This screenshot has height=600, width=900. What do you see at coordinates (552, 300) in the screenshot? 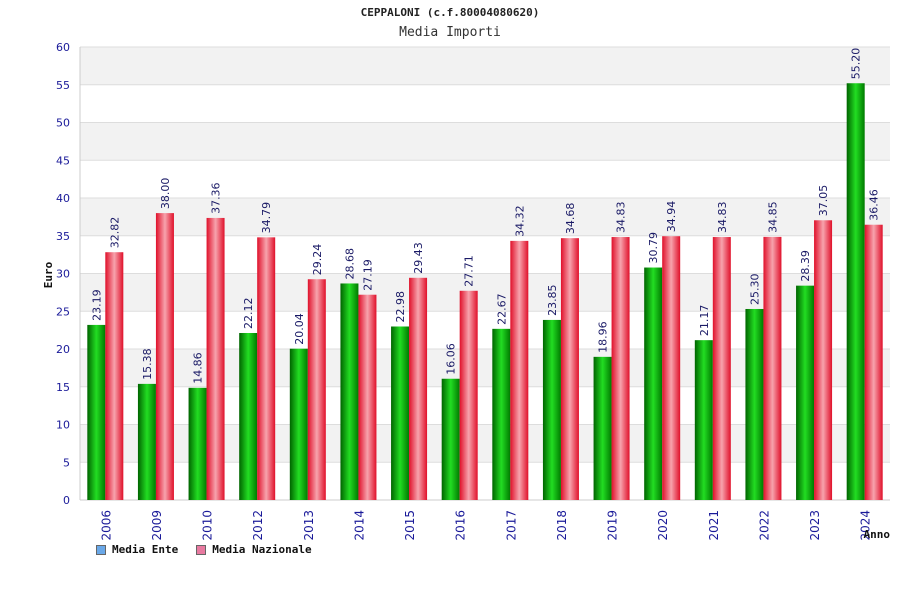
I see `data-label: 23.85` at bounding box center [552, 300].